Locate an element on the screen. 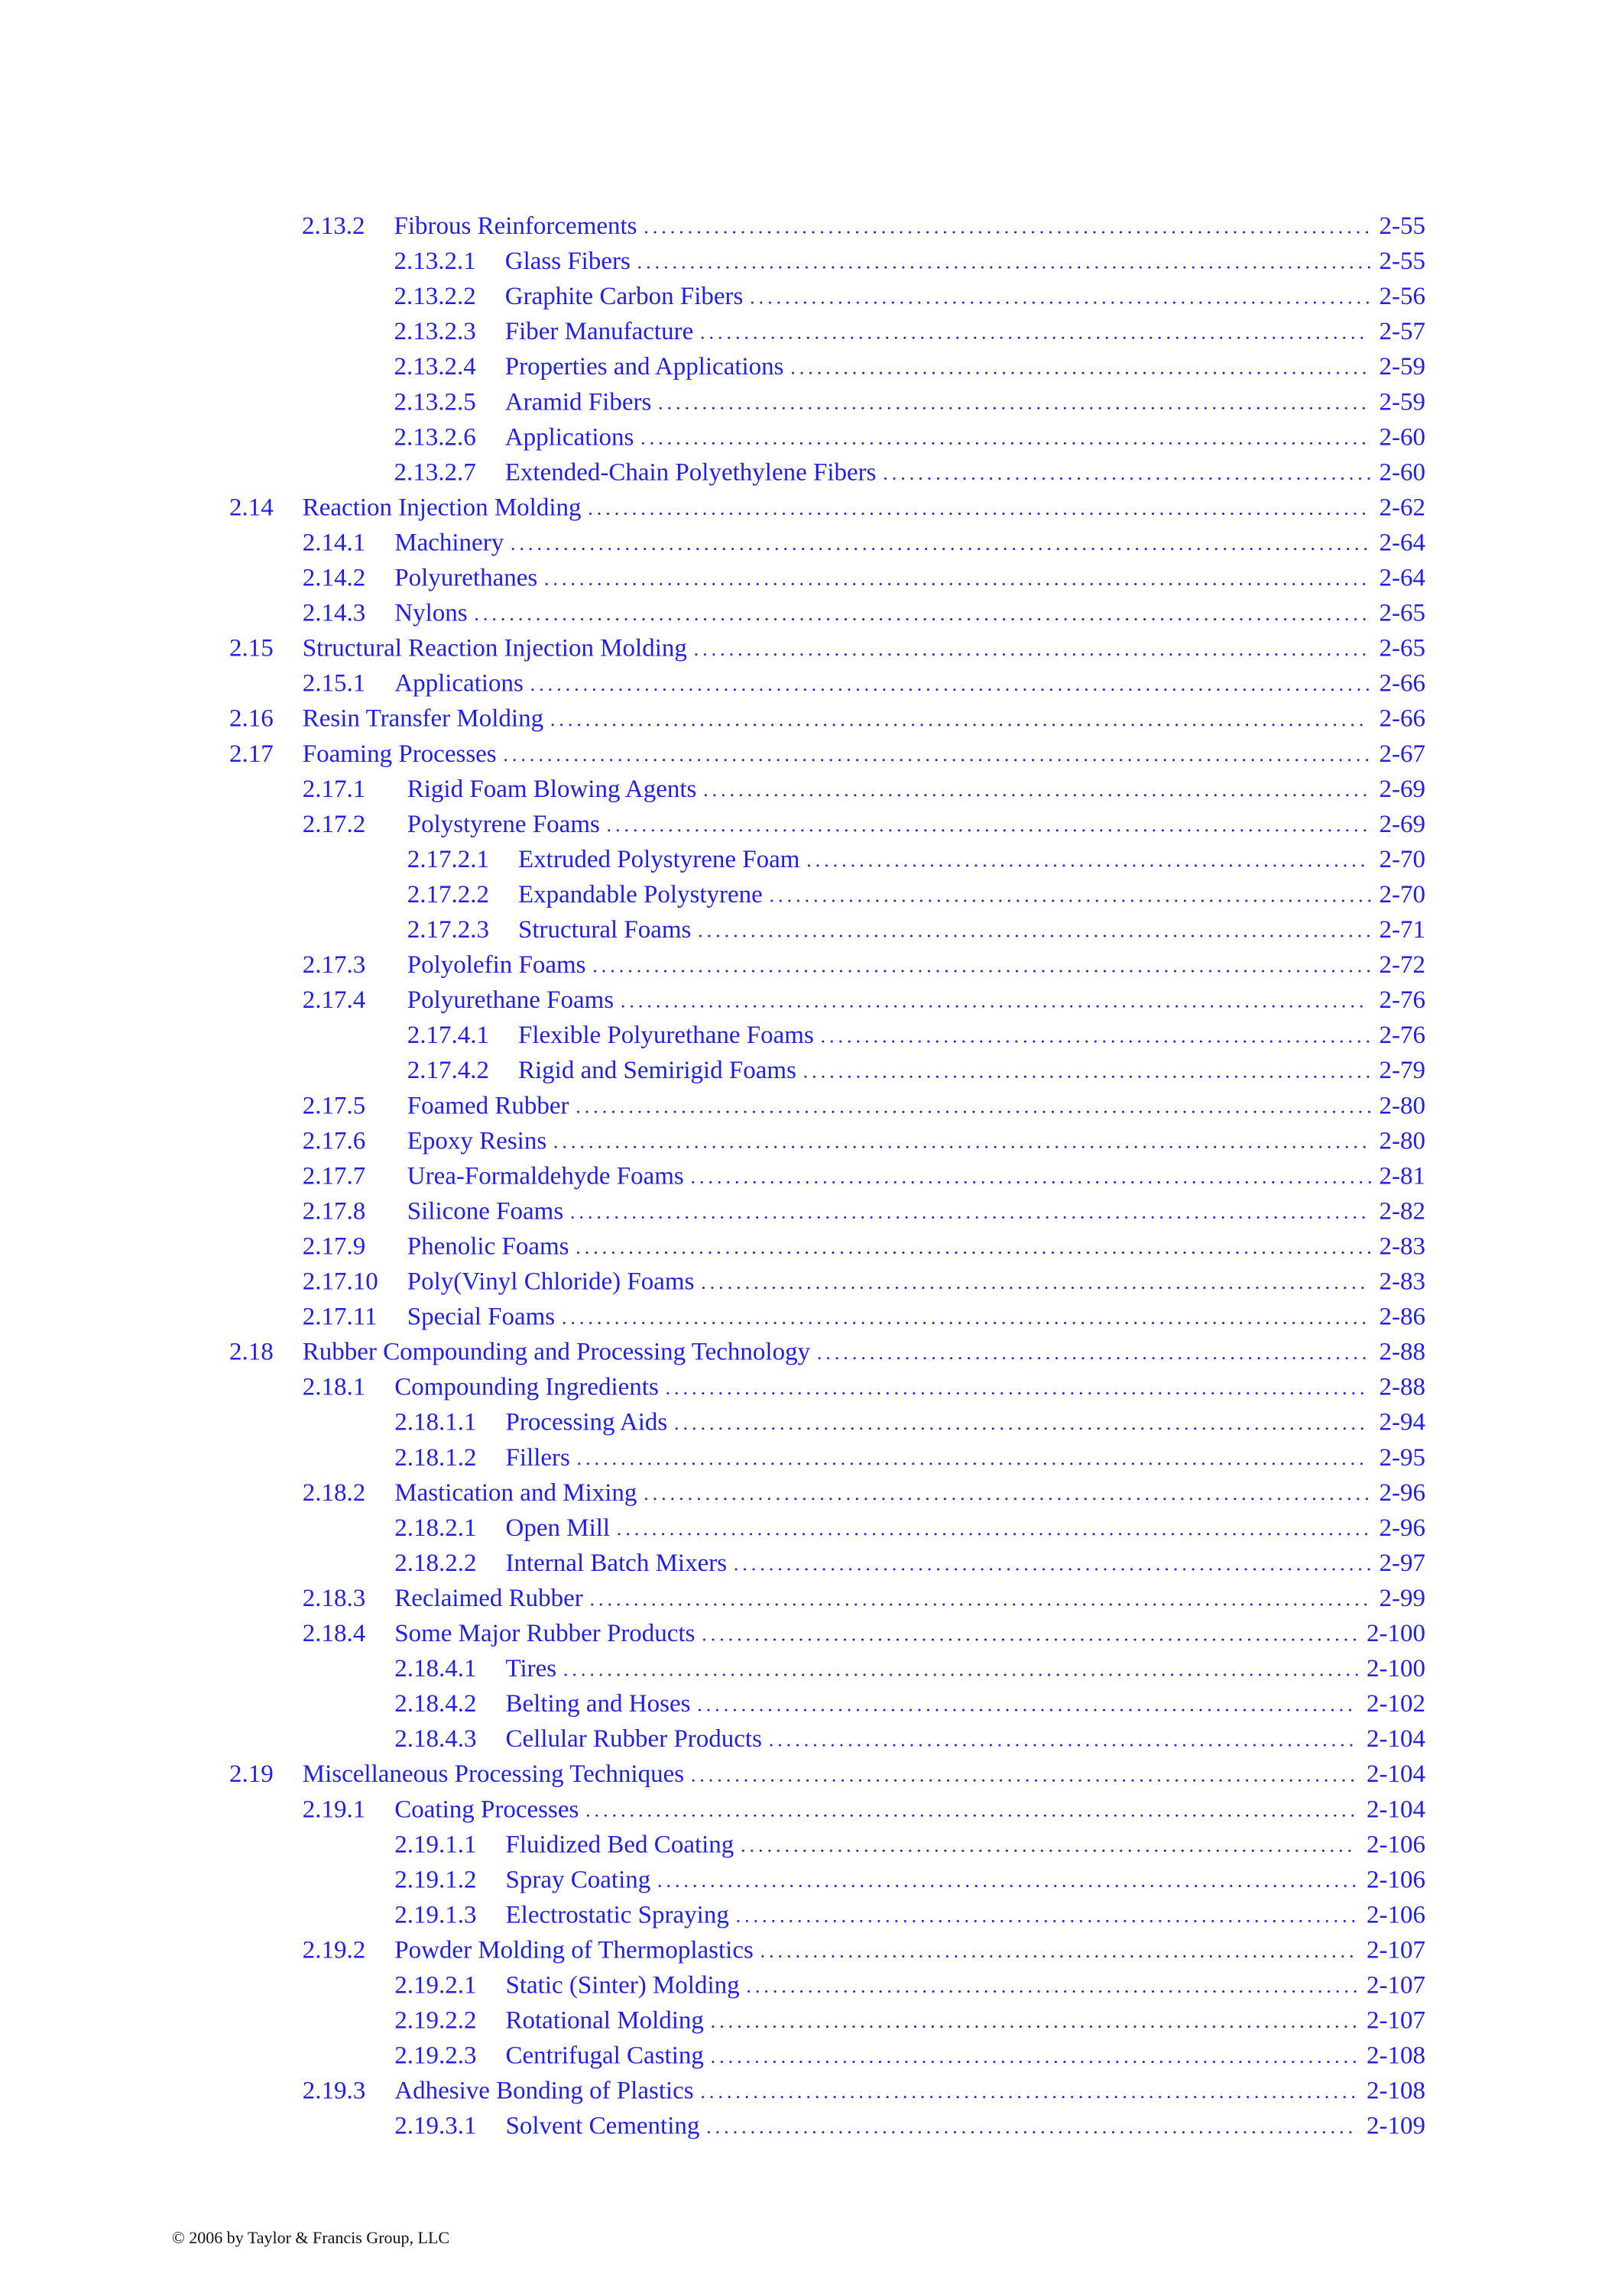 The height and width of the screenshot is (2296, 1605). section-title: Processing Aids is located at coordinates (587, 1422).